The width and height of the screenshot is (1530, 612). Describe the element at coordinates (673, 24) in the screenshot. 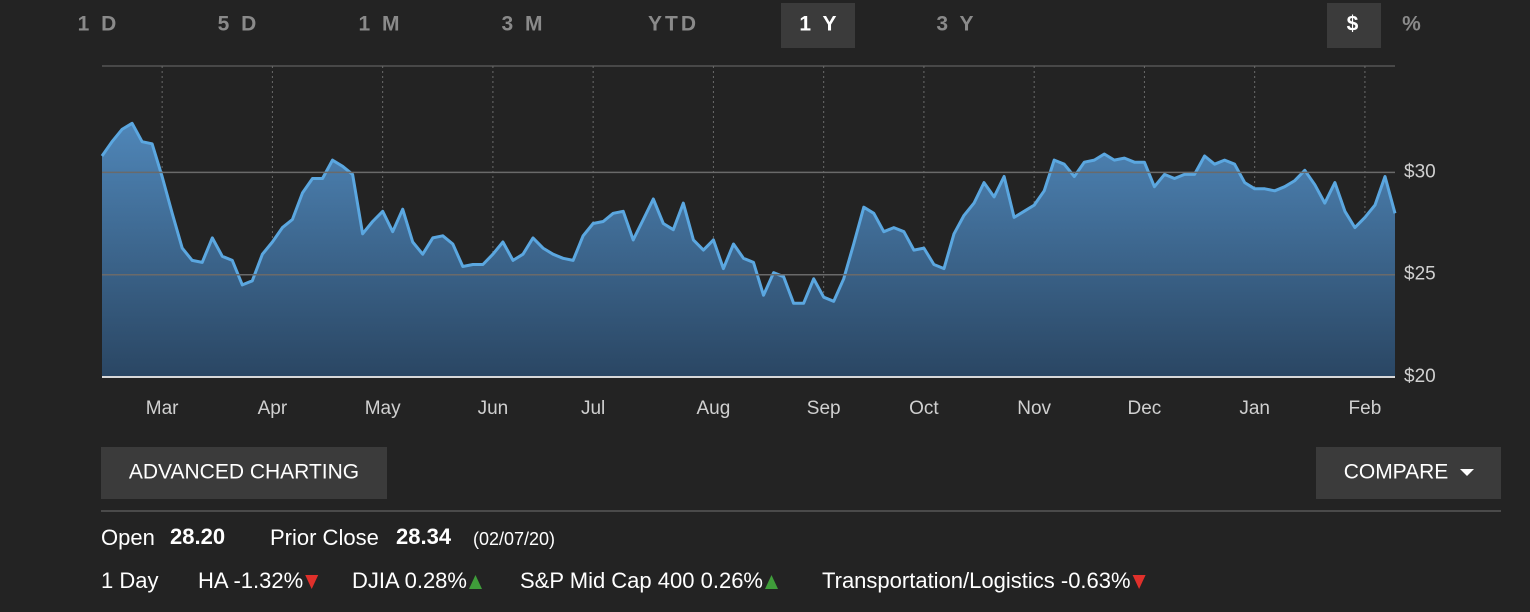

I see `range-tab: YTD` at that location.